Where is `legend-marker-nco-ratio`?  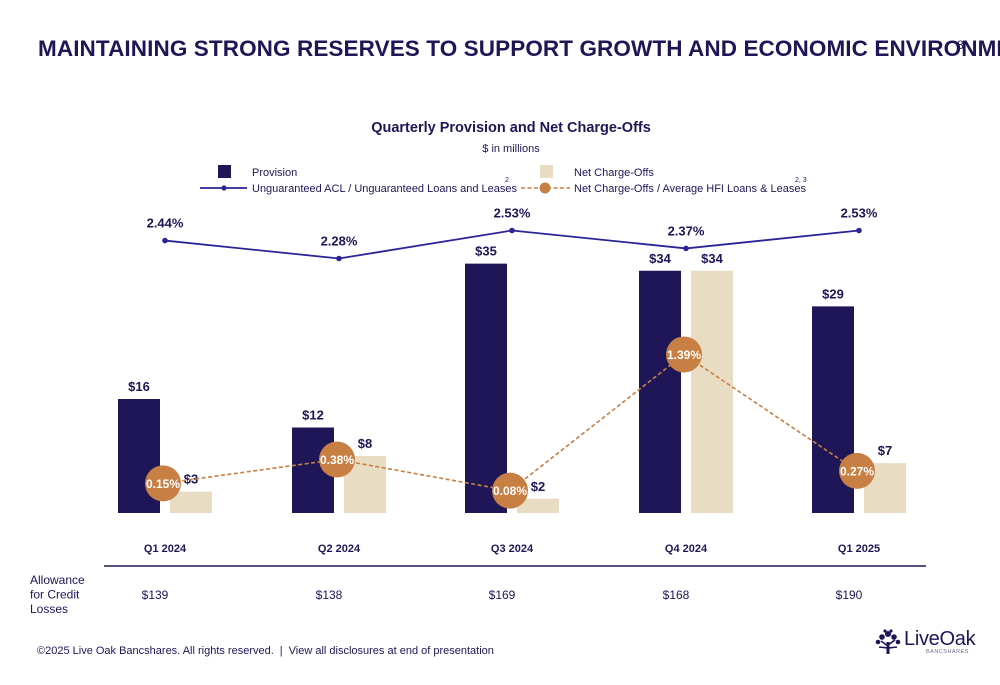 legend-marker-nco-ratio is located at coordinates (545, 188).